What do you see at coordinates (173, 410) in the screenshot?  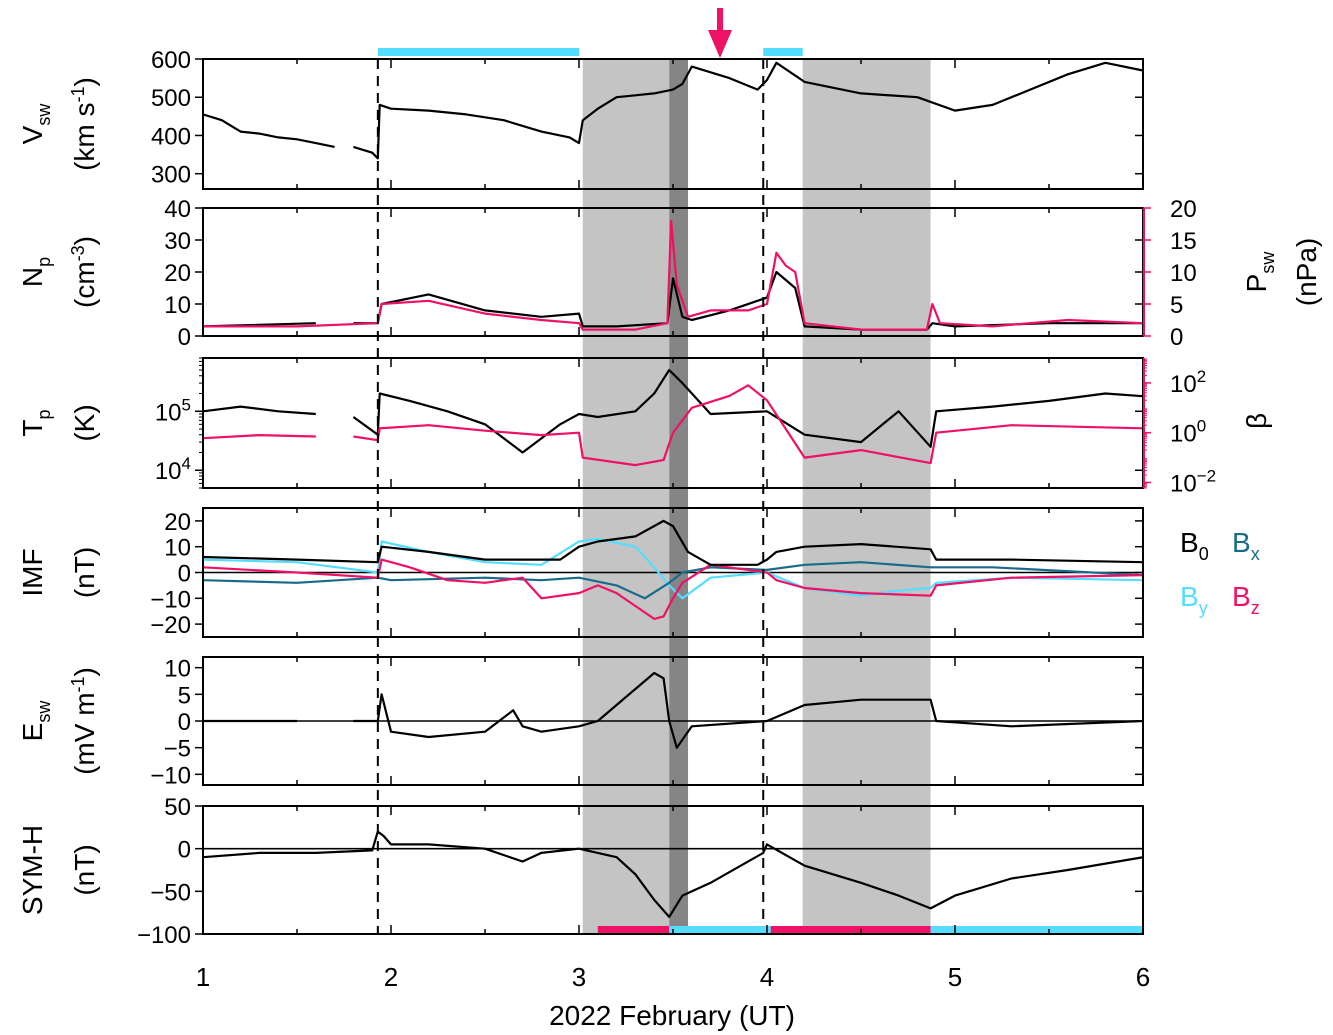 I see `y-tick-label: 105` at bounding box center [173, 410].